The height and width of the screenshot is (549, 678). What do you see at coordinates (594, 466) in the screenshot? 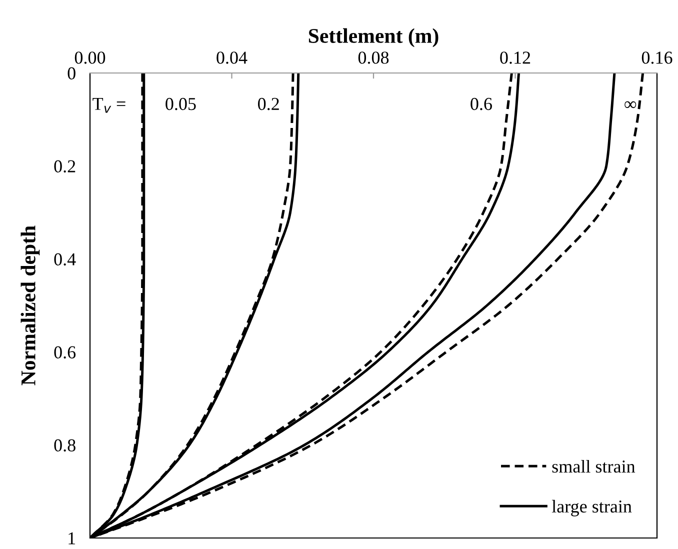
I see `legend-label: small strain` at bounding box center [594, 466].